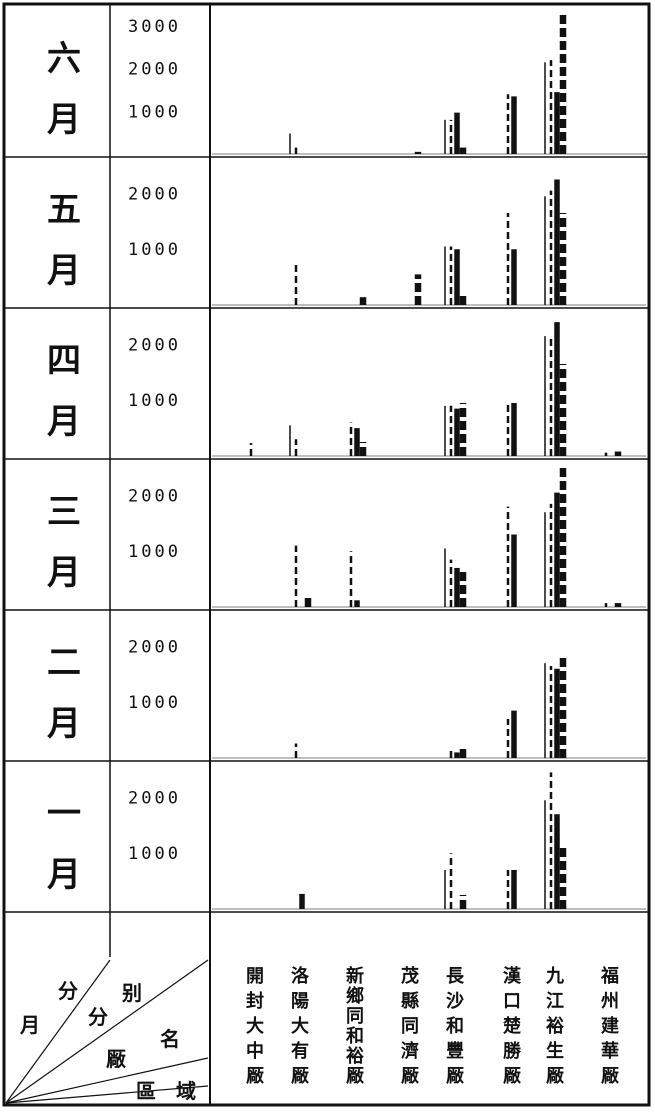  What do you see at coordinates (512, 976) in the screenshot?
I see `factory-label-char: 漢` at bounding box center [512, 976].